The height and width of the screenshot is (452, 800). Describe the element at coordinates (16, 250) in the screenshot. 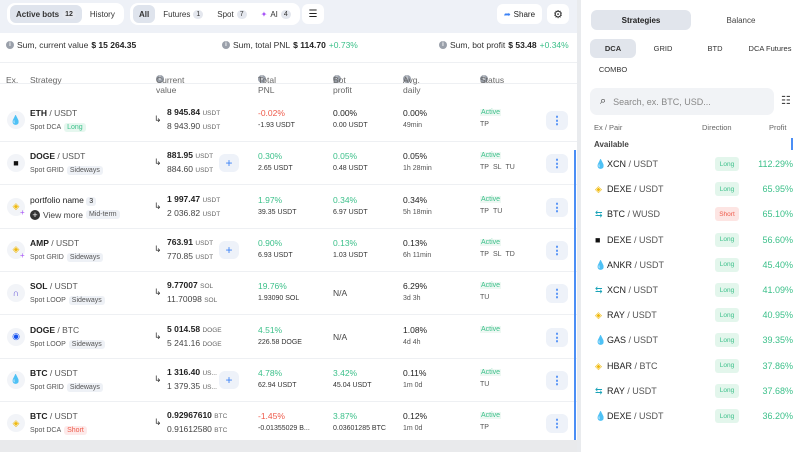

I see `exchange-icon: ◈ +` at that location.